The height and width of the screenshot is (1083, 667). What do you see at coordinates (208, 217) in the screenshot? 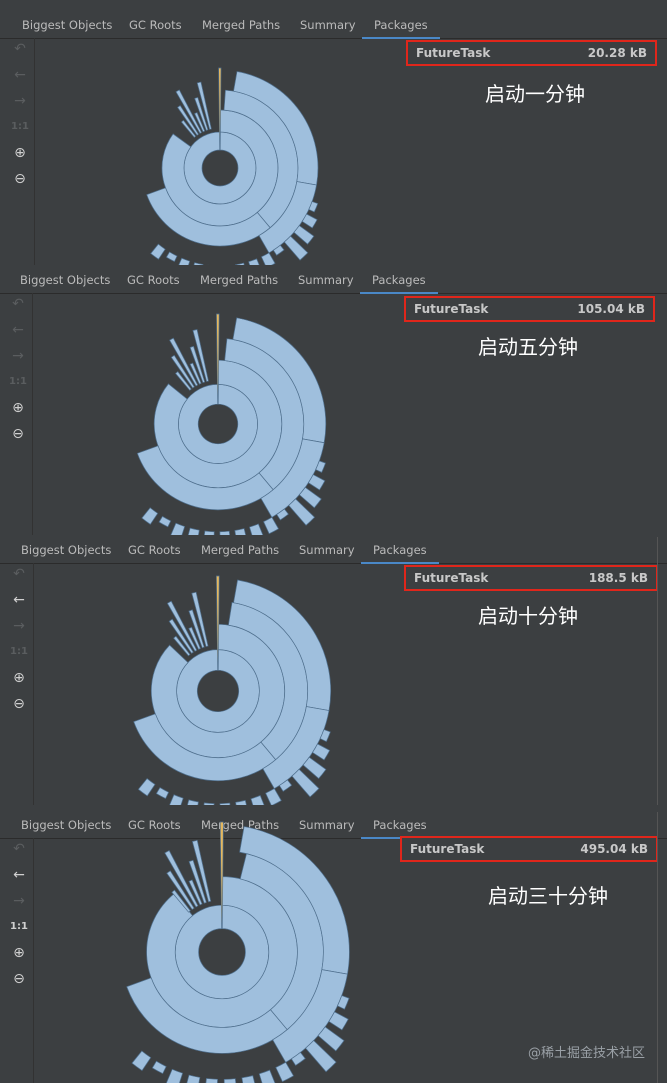
I see `sunburst-ring-3b` at bounding box center [208, 217].